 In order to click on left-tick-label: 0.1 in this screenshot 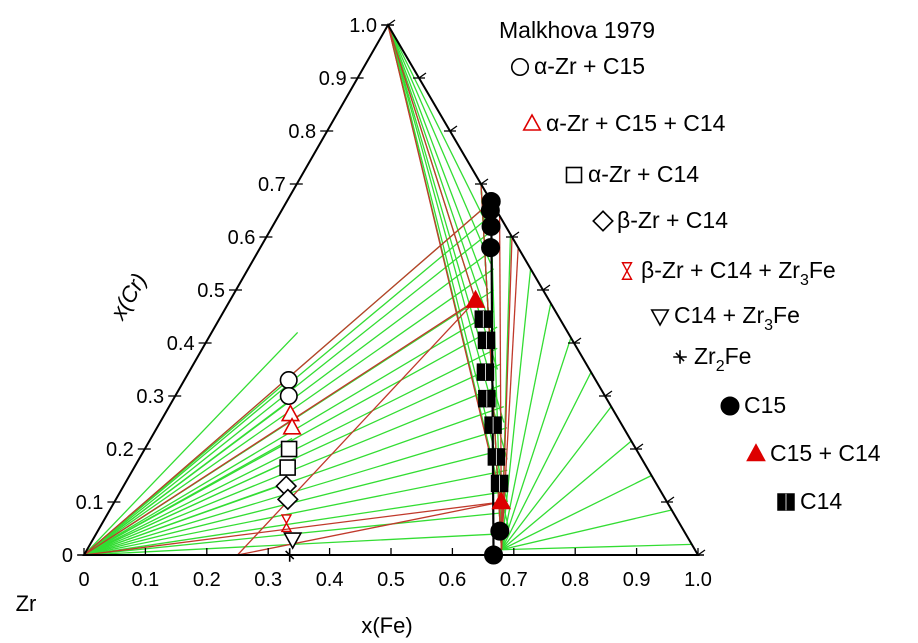, I will do `click(90, 503)`.